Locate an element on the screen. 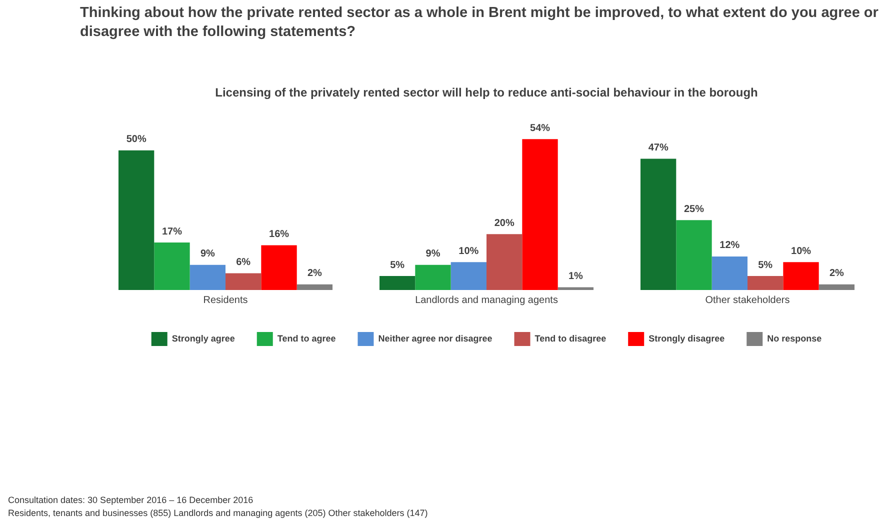  data-label: 47% is located at coordinates (658, 148).